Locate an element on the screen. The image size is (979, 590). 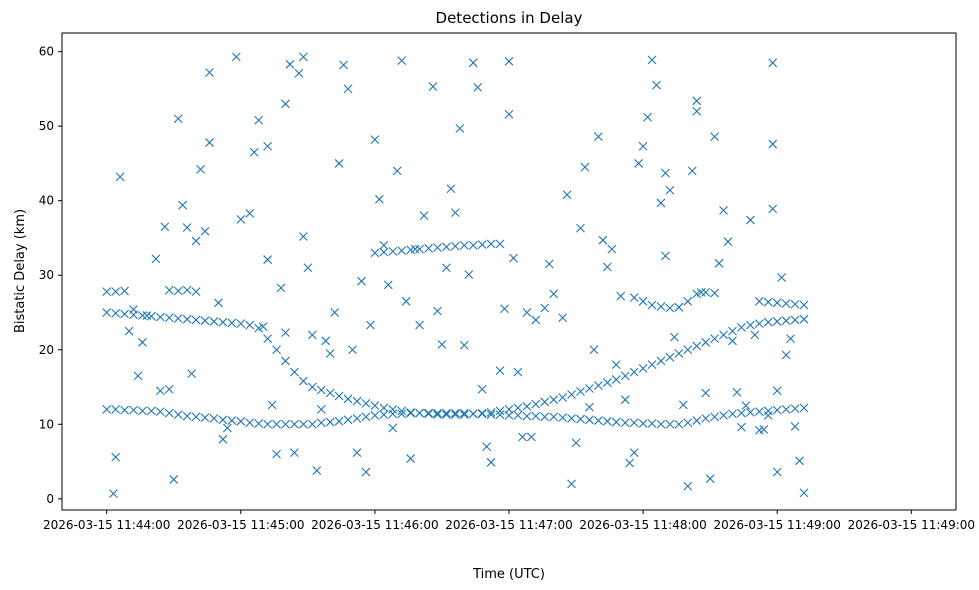
y-tick-label: 50 is located at coordinates (46, 126).